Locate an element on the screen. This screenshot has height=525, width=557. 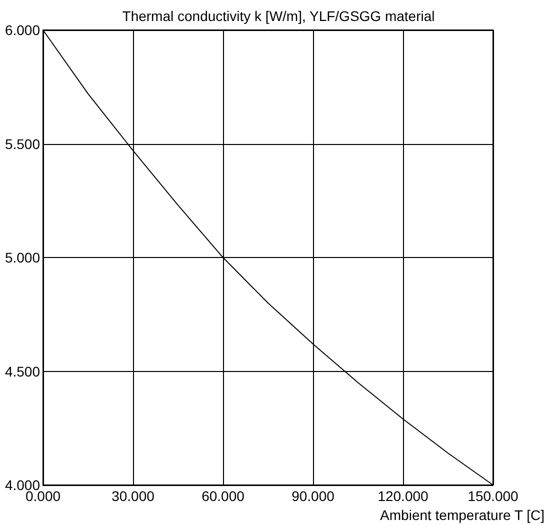
x-axis-title: Ambient temperature T [C] is located at coordinates (462, 515).